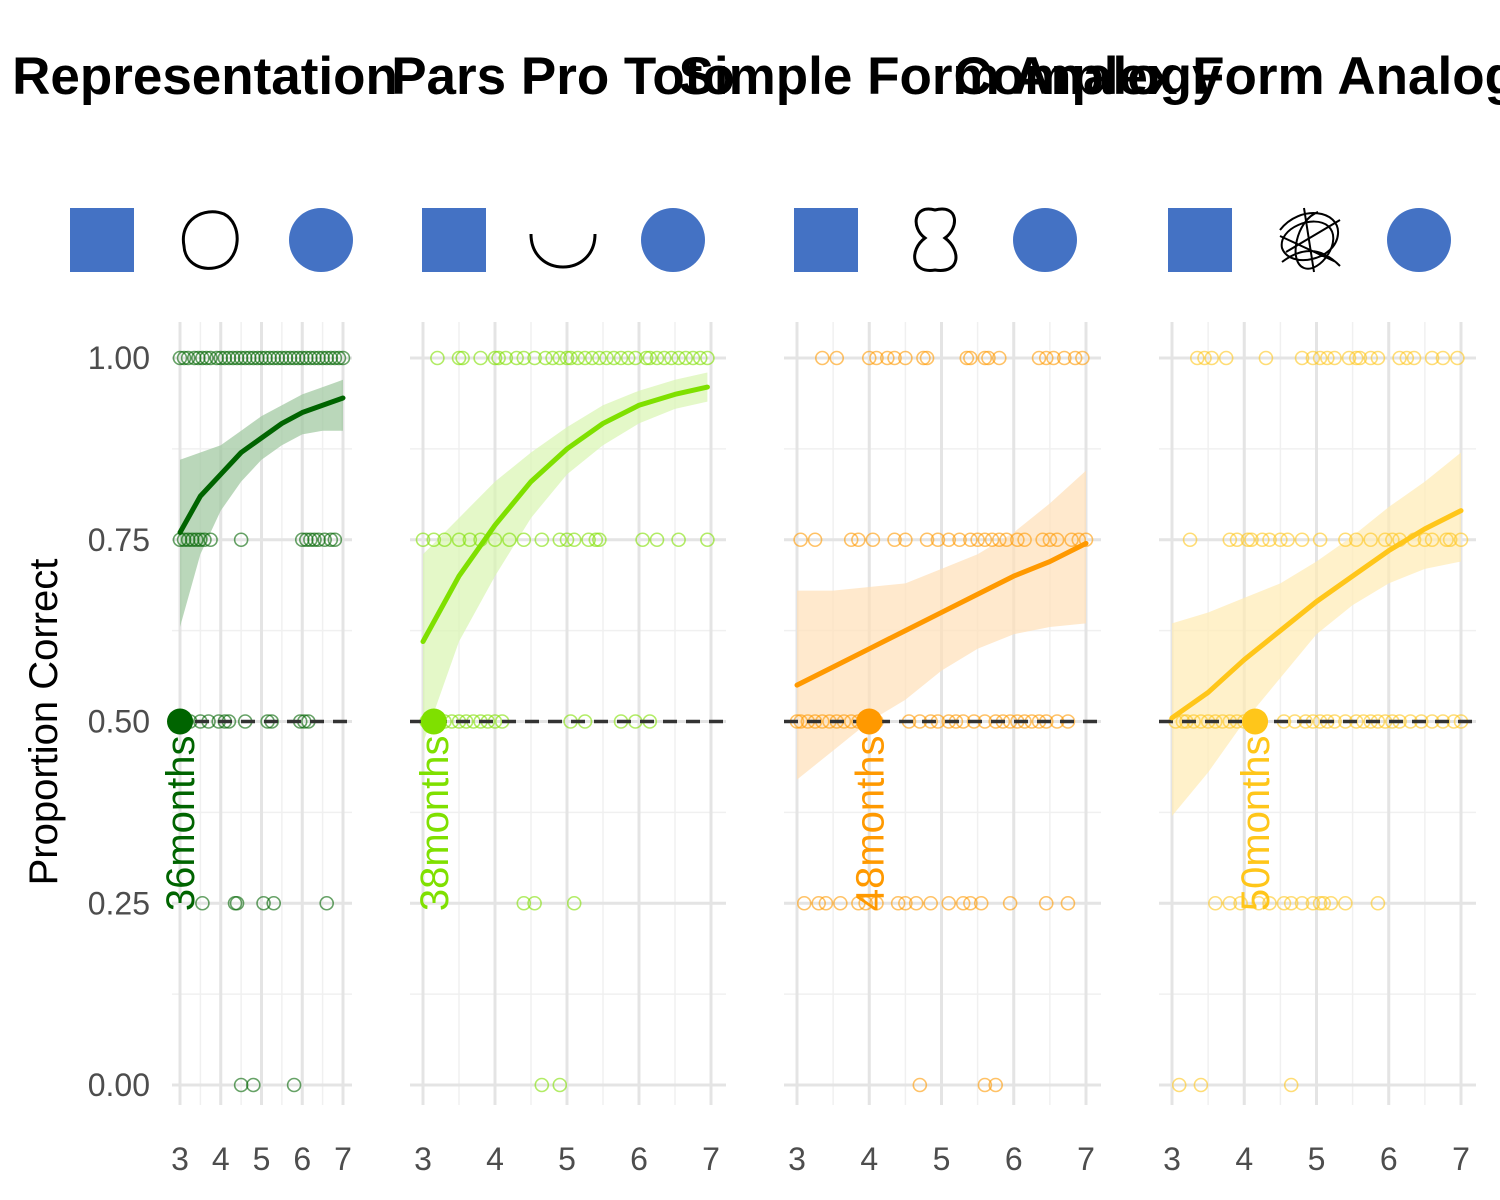 Image resolution: width=1500 pixels, height=1200 pixels. I want to click on threshold-label: 38months, so click(435, 824).